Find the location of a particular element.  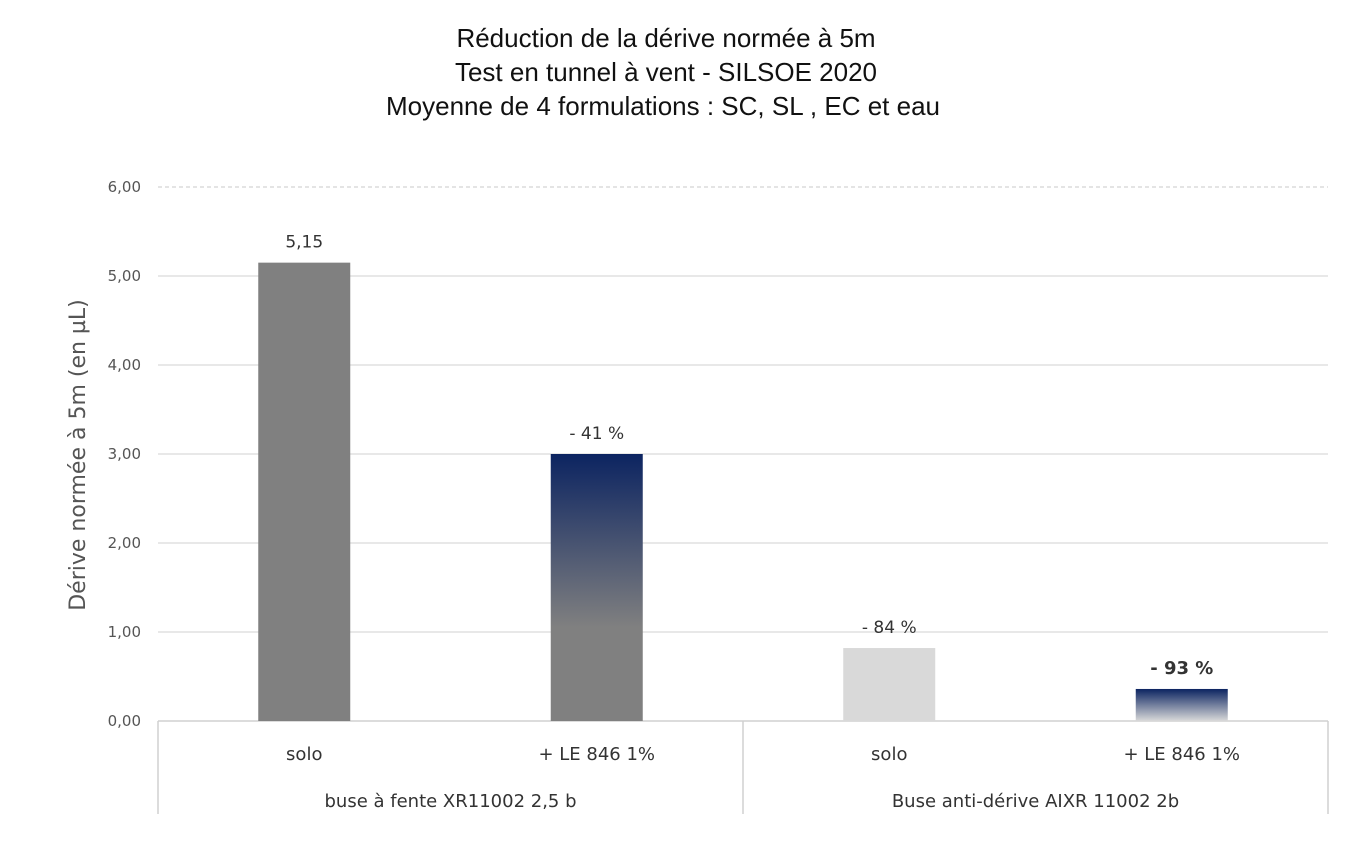

chart-title-line-2: Test en tunnel à vent - SILSOE 2020 is located at coordinates (666, 72).